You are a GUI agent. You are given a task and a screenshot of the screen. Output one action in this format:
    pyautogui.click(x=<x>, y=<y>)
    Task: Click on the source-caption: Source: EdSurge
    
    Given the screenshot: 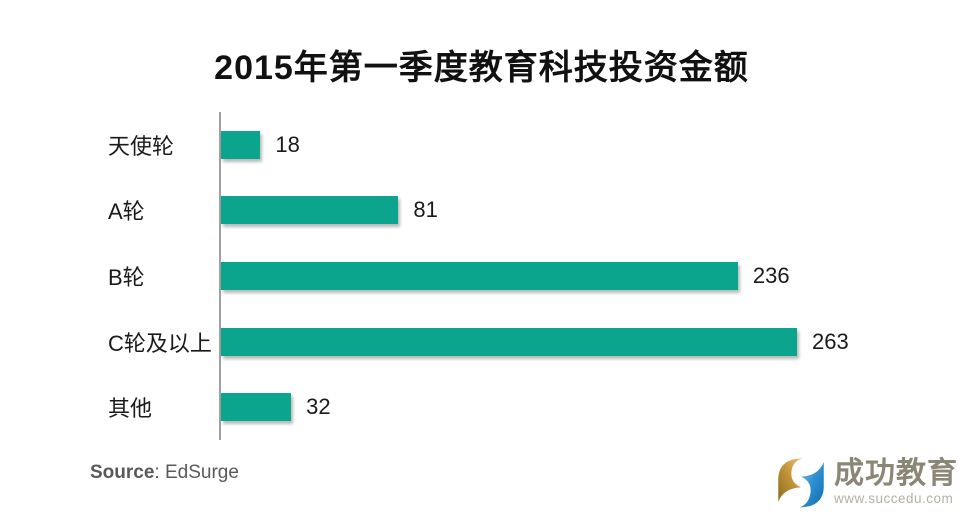 What is the action you would take?
    pyautogui.click(x=164, y=473)
    